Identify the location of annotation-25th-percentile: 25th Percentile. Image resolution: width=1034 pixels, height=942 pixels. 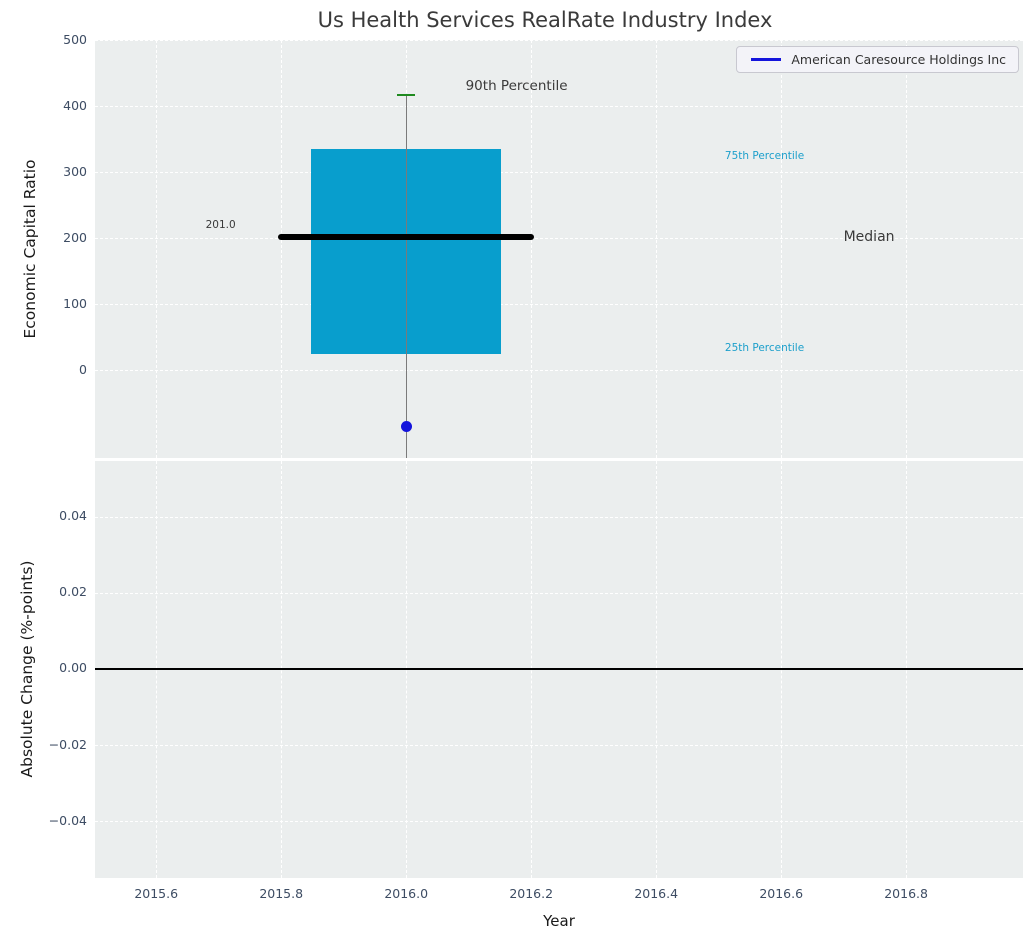
(764, 348).